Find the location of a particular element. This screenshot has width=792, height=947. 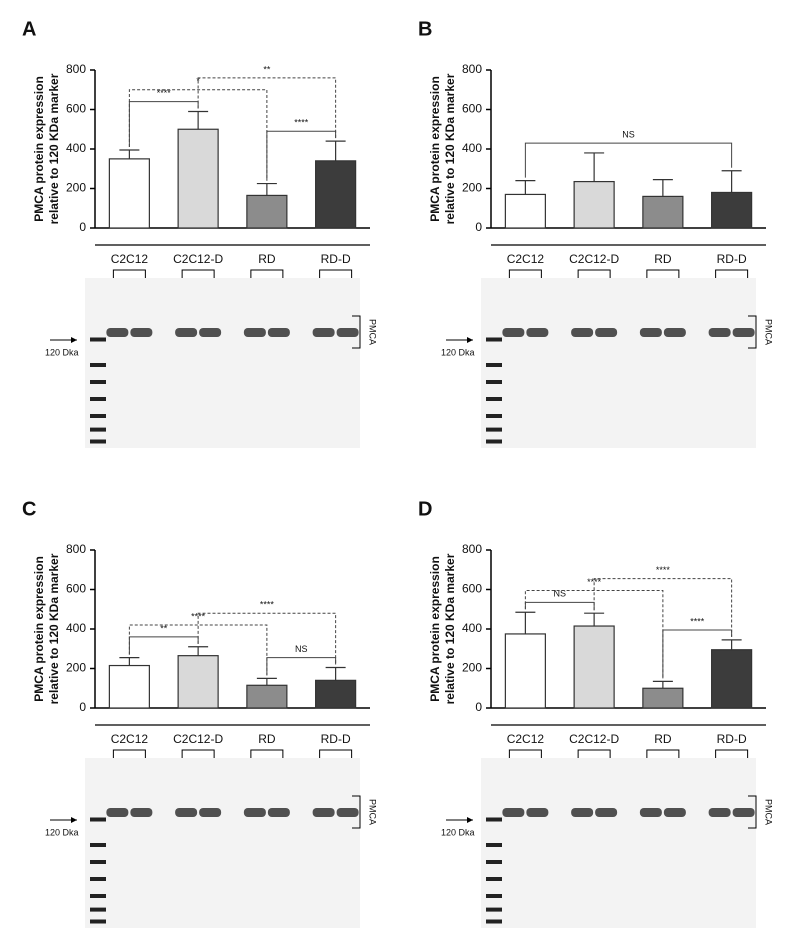

x-tick-label: RD-D is located at coordinates (732, 739).